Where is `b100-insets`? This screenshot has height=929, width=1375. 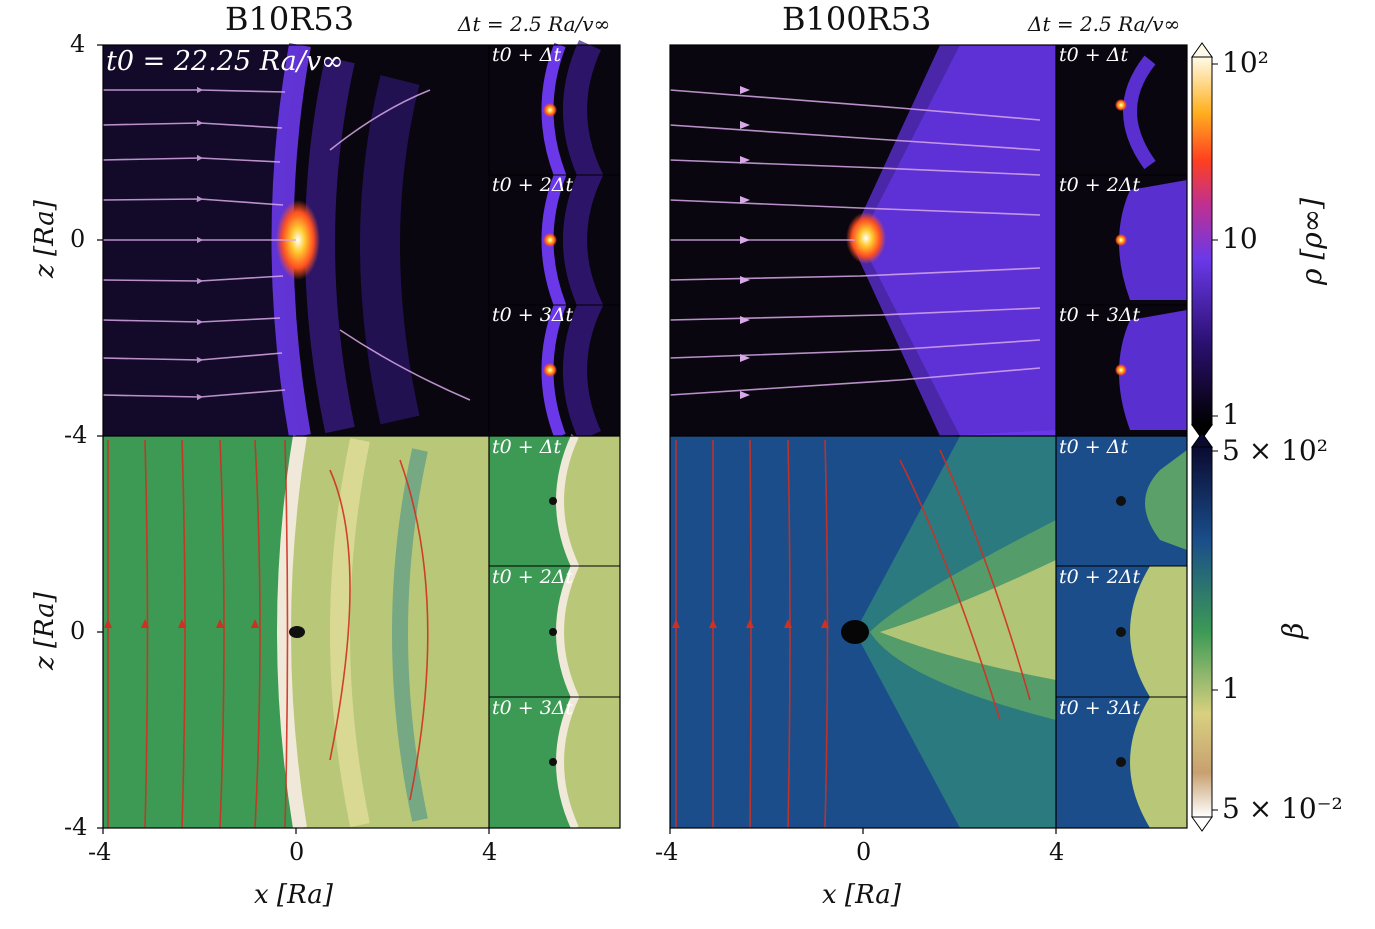 b100-insets is located at coordinates (1121, 436).